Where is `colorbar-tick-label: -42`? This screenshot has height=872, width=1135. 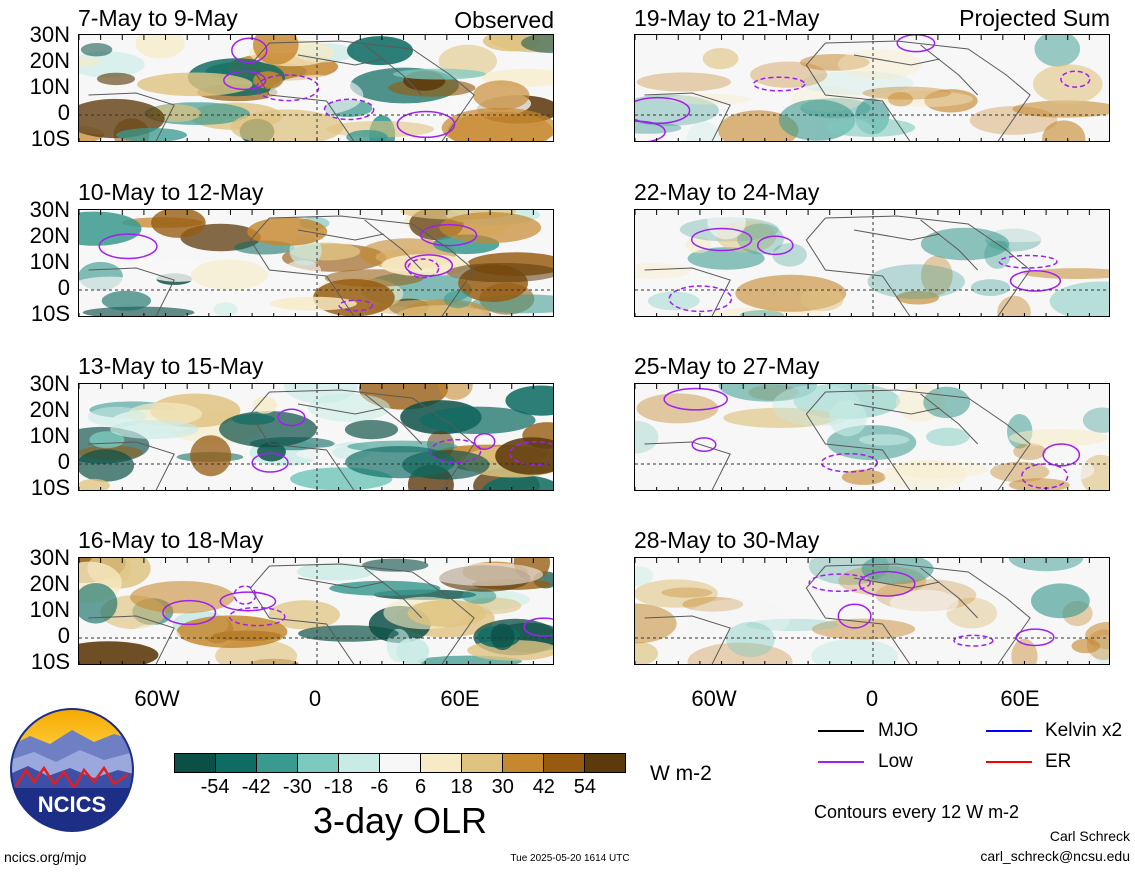 colorbar-tick-label: -42 is located at coordinates (256, 787).